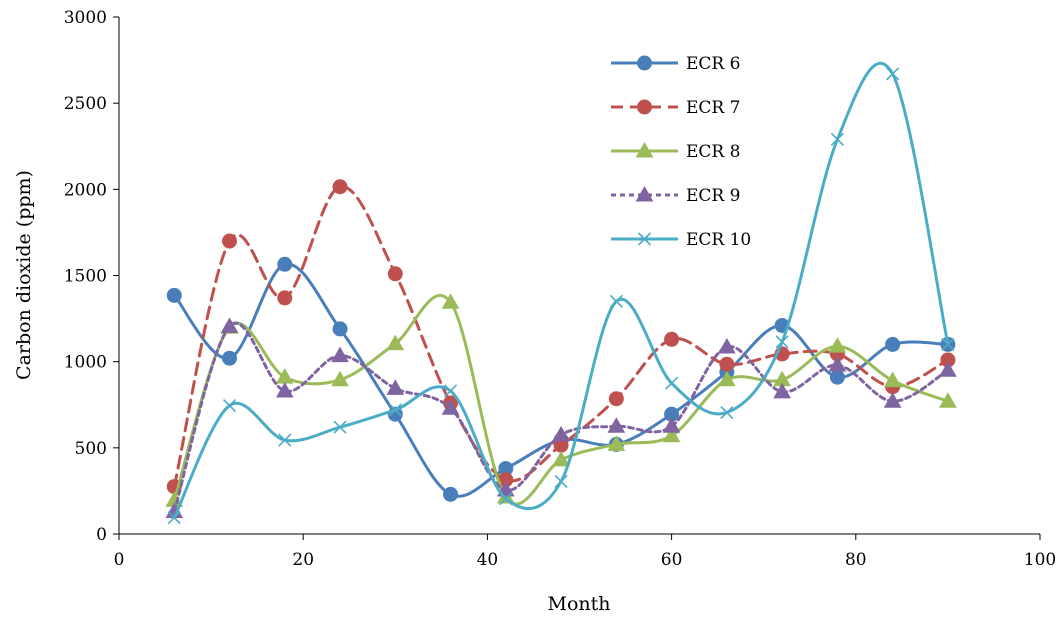  Describe the element at coordinates (675, 108) in the screenshot. I see `legend-entry: ECR 7` at that location.